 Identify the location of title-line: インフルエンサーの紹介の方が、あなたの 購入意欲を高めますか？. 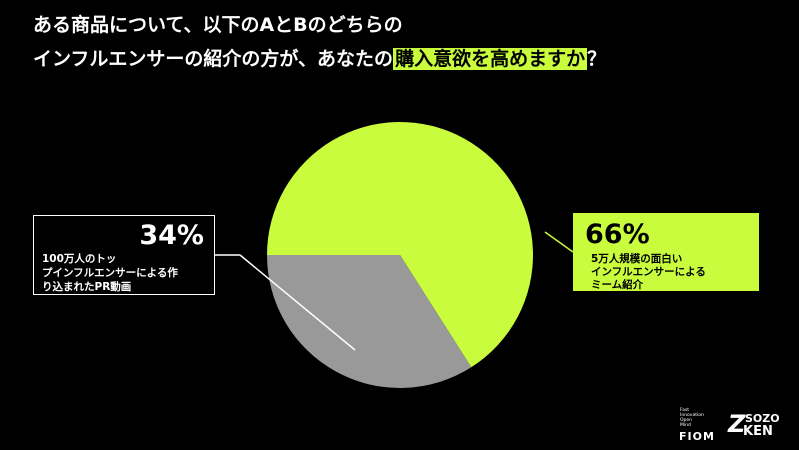
(319, 57).